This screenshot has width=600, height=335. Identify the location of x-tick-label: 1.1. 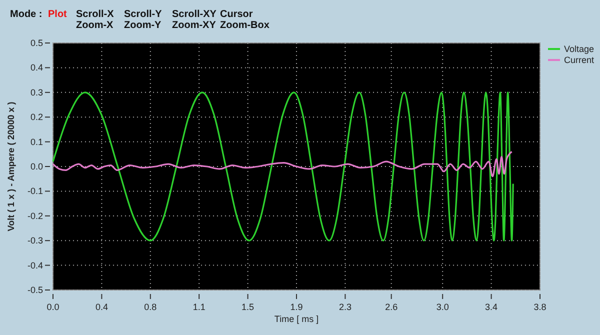
(199, 307).